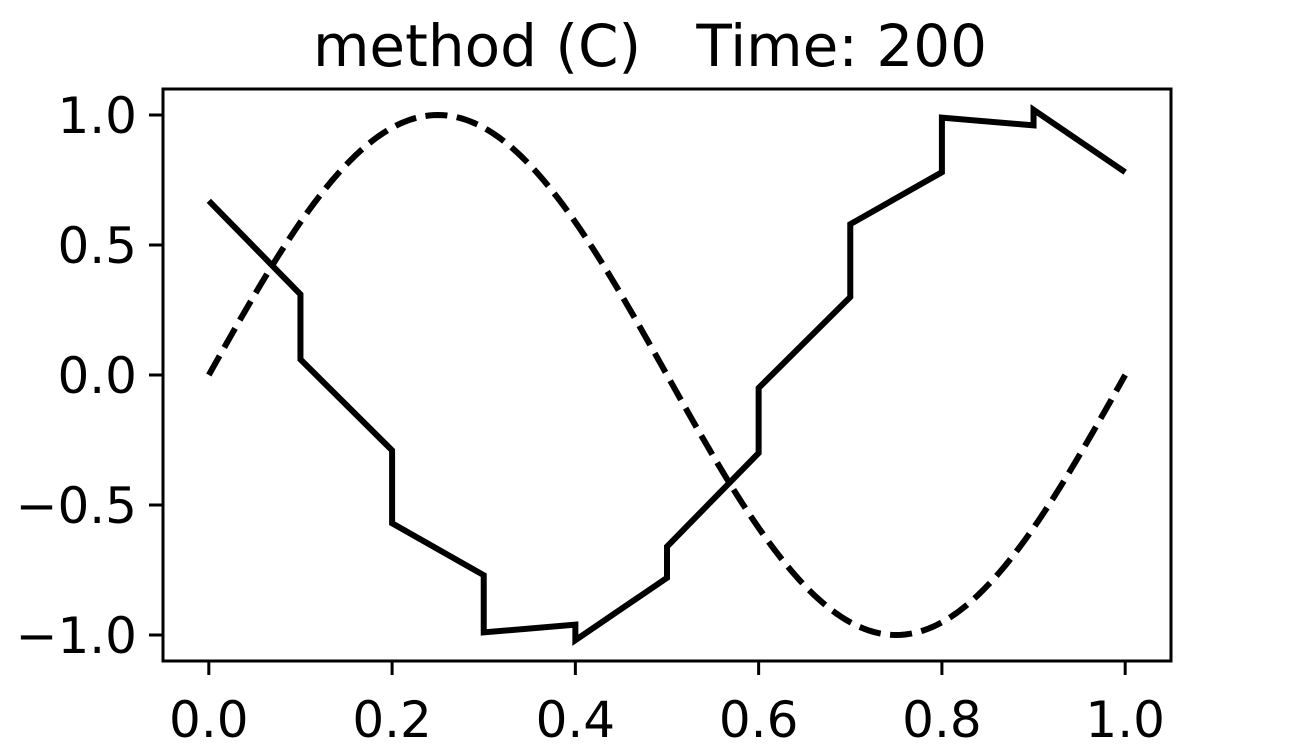 Image resolution: width=1301 pixels, height=744 pixels. What do you see at coordinates (576, 717) in the screenshot?
I see `x-tick-label: 0.4` at bounding box center [576, 717].